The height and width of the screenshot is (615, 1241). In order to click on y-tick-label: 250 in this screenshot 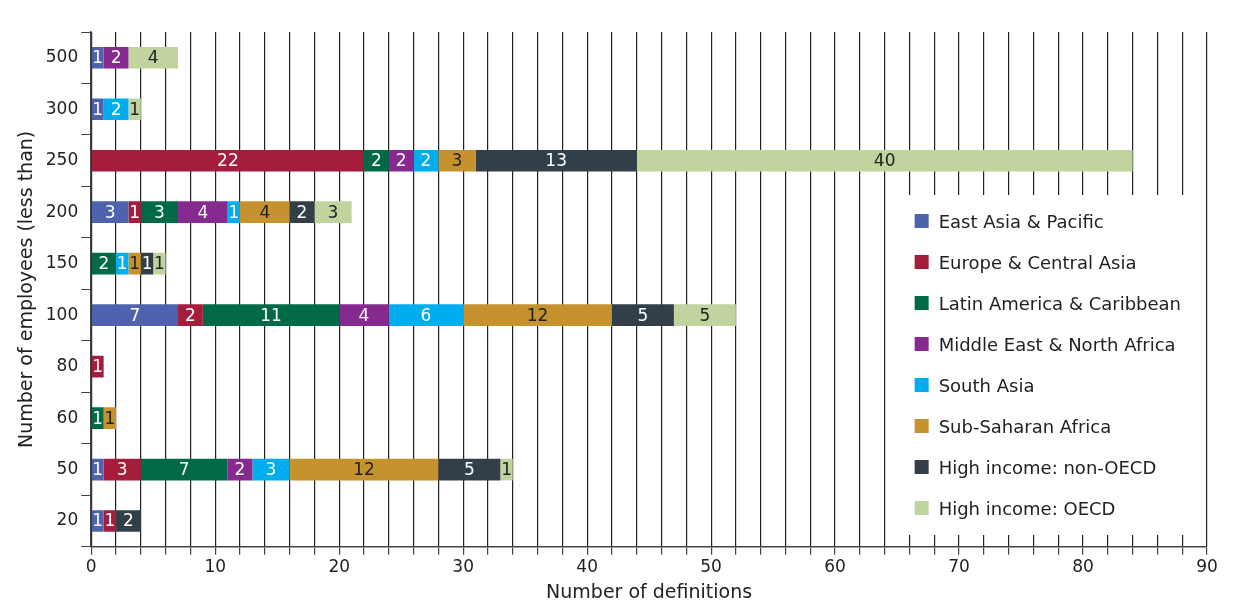, I will do `click(62, 159)`.